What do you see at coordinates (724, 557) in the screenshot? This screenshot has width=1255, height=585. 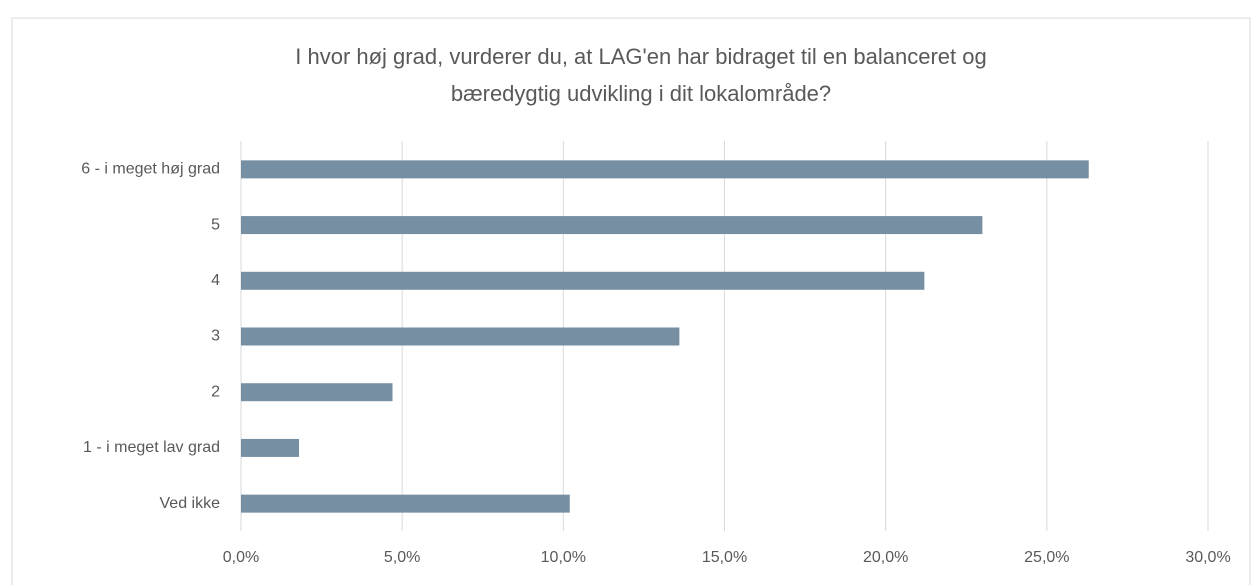 I see `x-tick-label: 15,0%` at bounding box center [724, 557].